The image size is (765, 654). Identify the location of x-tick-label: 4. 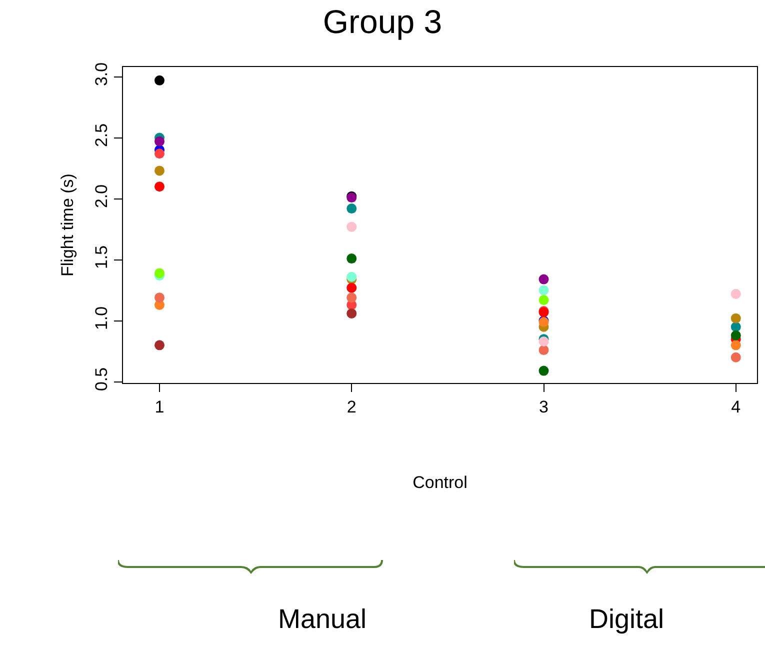
(736, 406).